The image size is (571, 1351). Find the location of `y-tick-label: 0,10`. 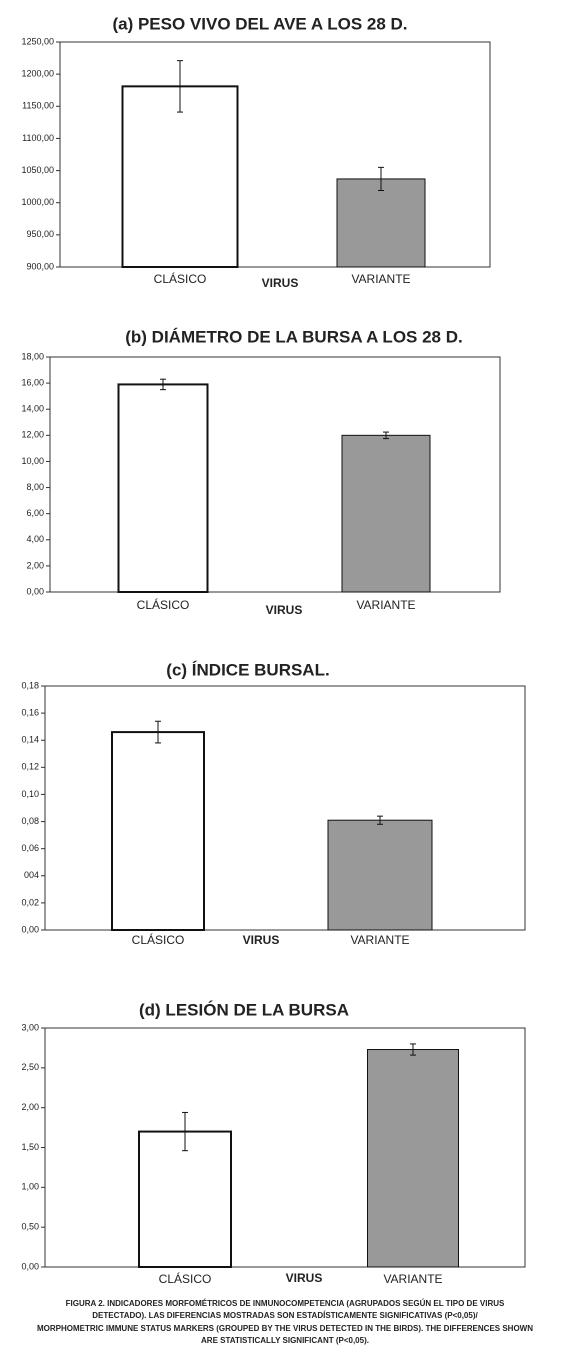

y-tick-label: 0,10 is located at coordinates (30, 794).